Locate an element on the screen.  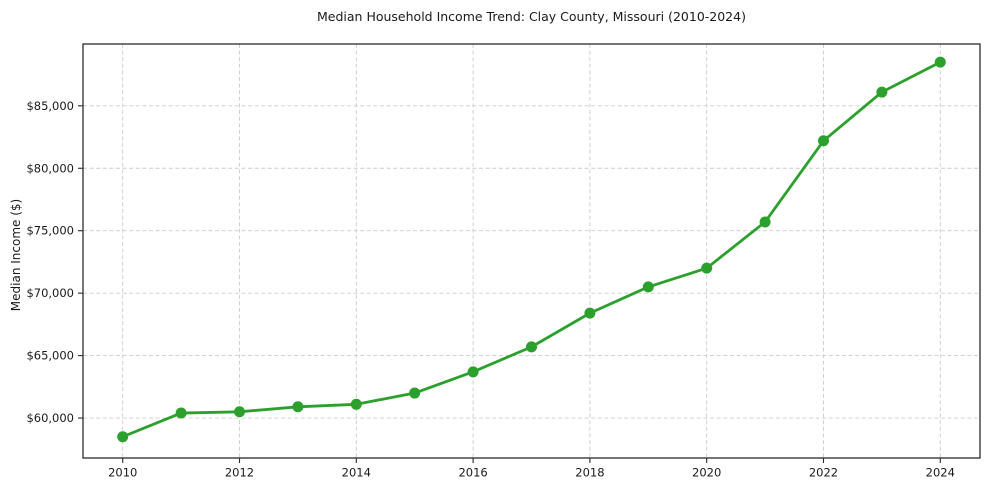
x-tick-label: 2010 is located at coordinates (122, 473).